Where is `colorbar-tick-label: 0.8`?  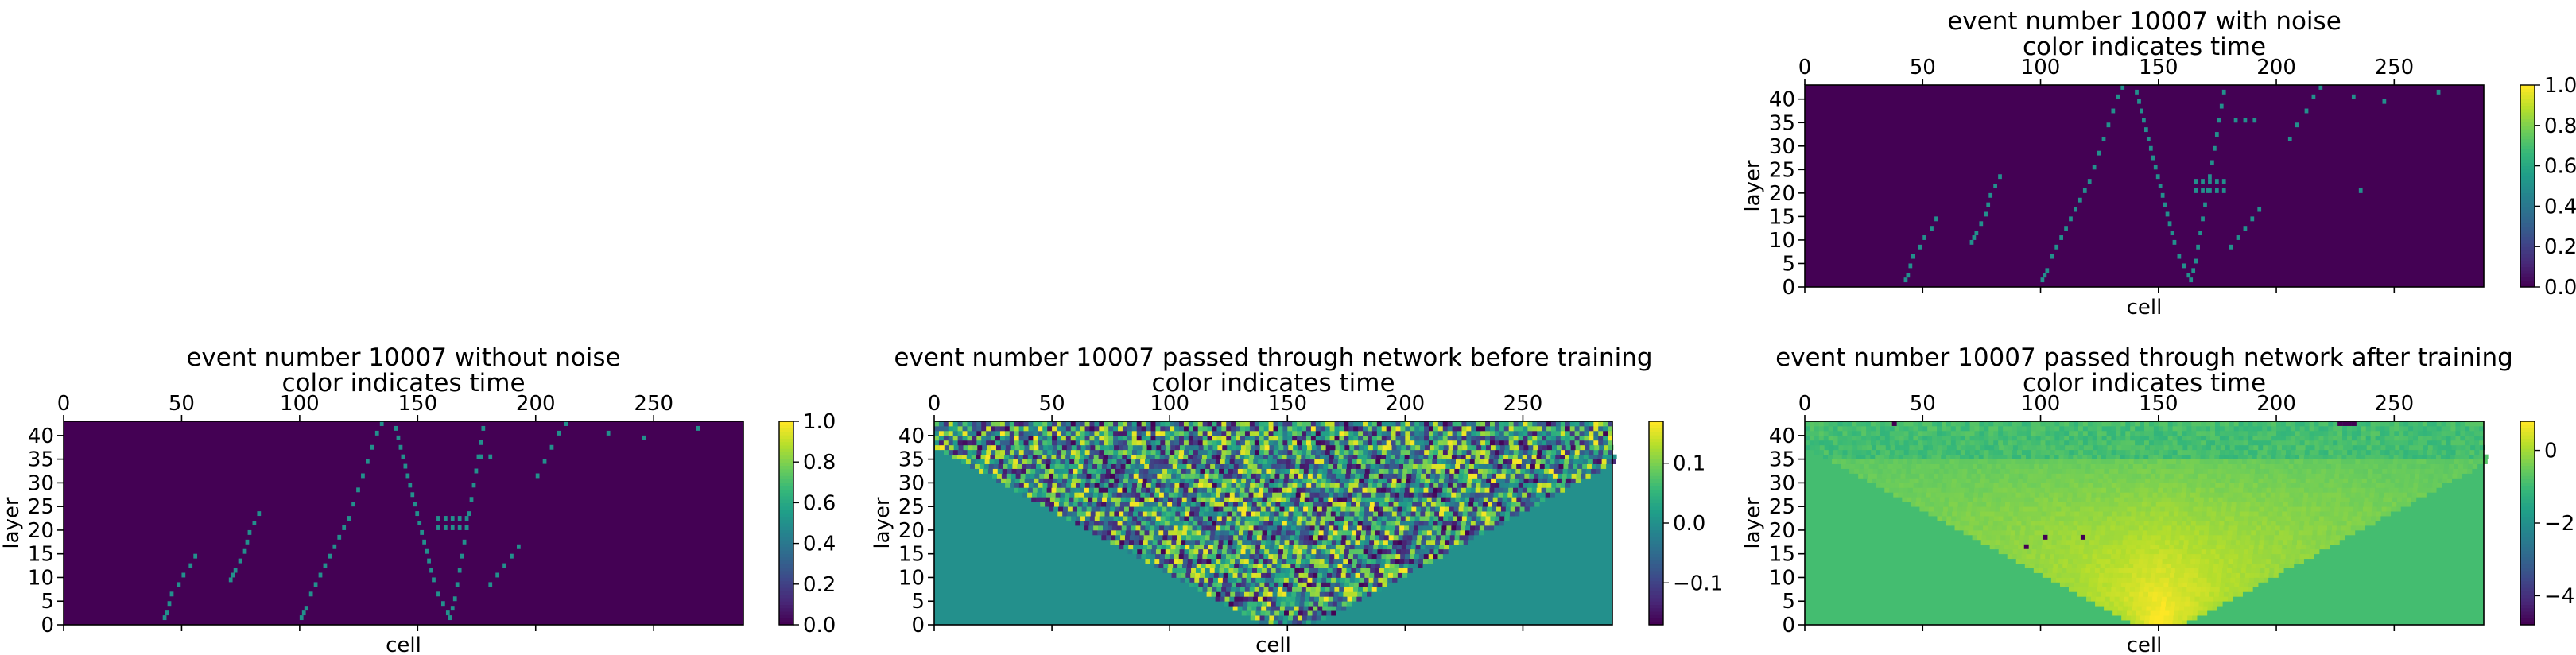 colorbar-tick-label: 0.8 is located at coordinates (820, 463).